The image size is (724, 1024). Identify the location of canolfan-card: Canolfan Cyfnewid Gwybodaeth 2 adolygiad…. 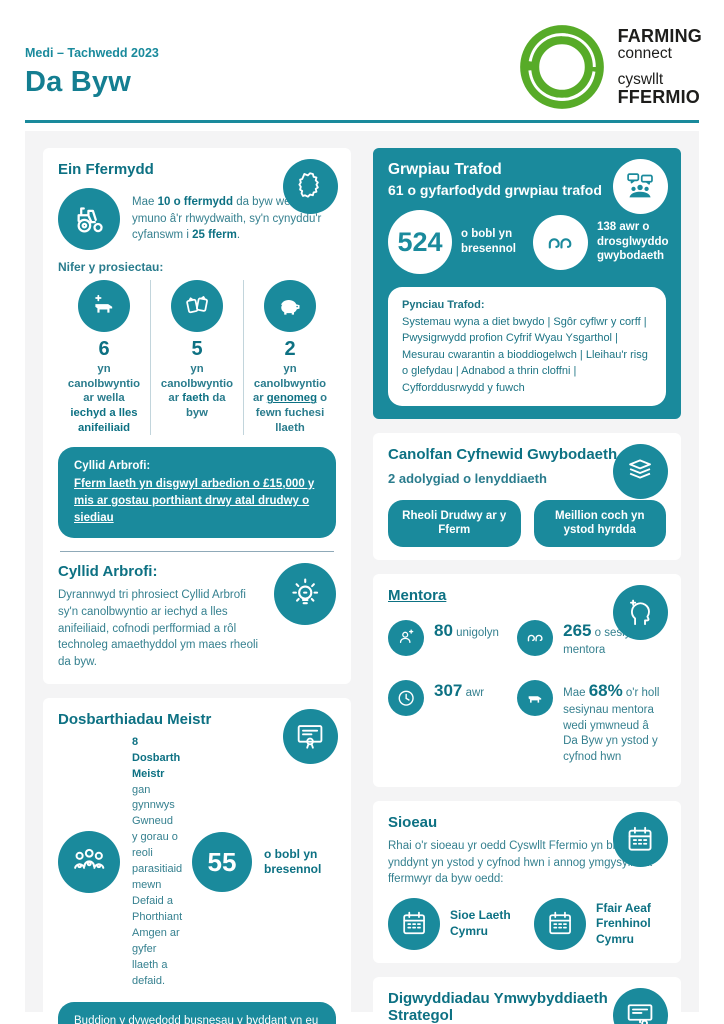
(527, 496).